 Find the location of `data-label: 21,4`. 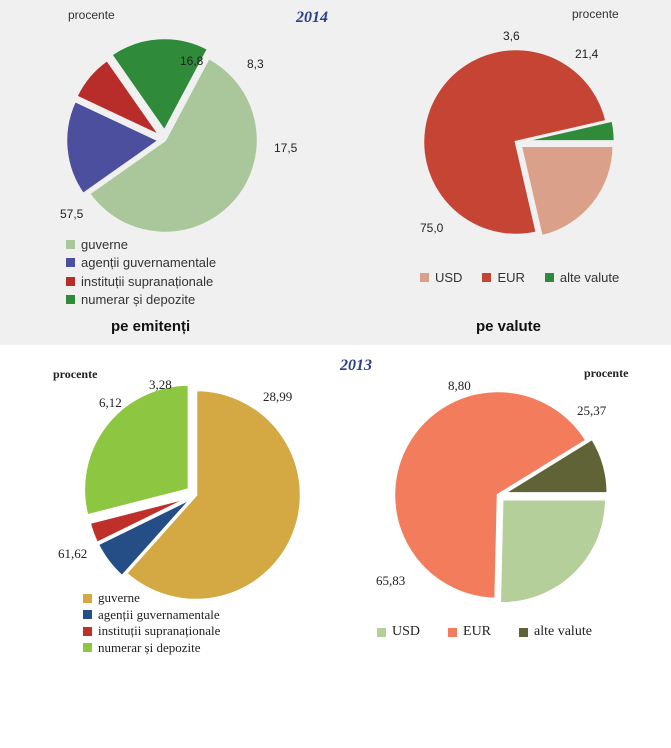

data-label: 21,4 is located at coordinates (587, 54).